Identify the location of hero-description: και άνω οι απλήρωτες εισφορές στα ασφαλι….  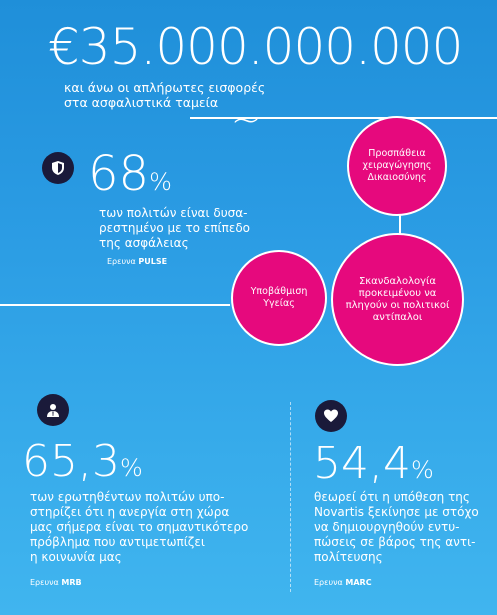
(164, 95).